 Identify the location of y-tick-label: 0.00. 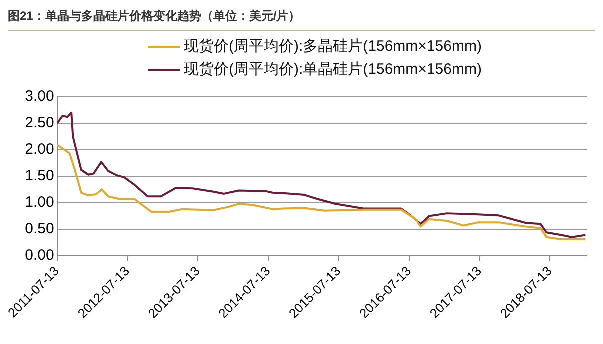
(39, 255).